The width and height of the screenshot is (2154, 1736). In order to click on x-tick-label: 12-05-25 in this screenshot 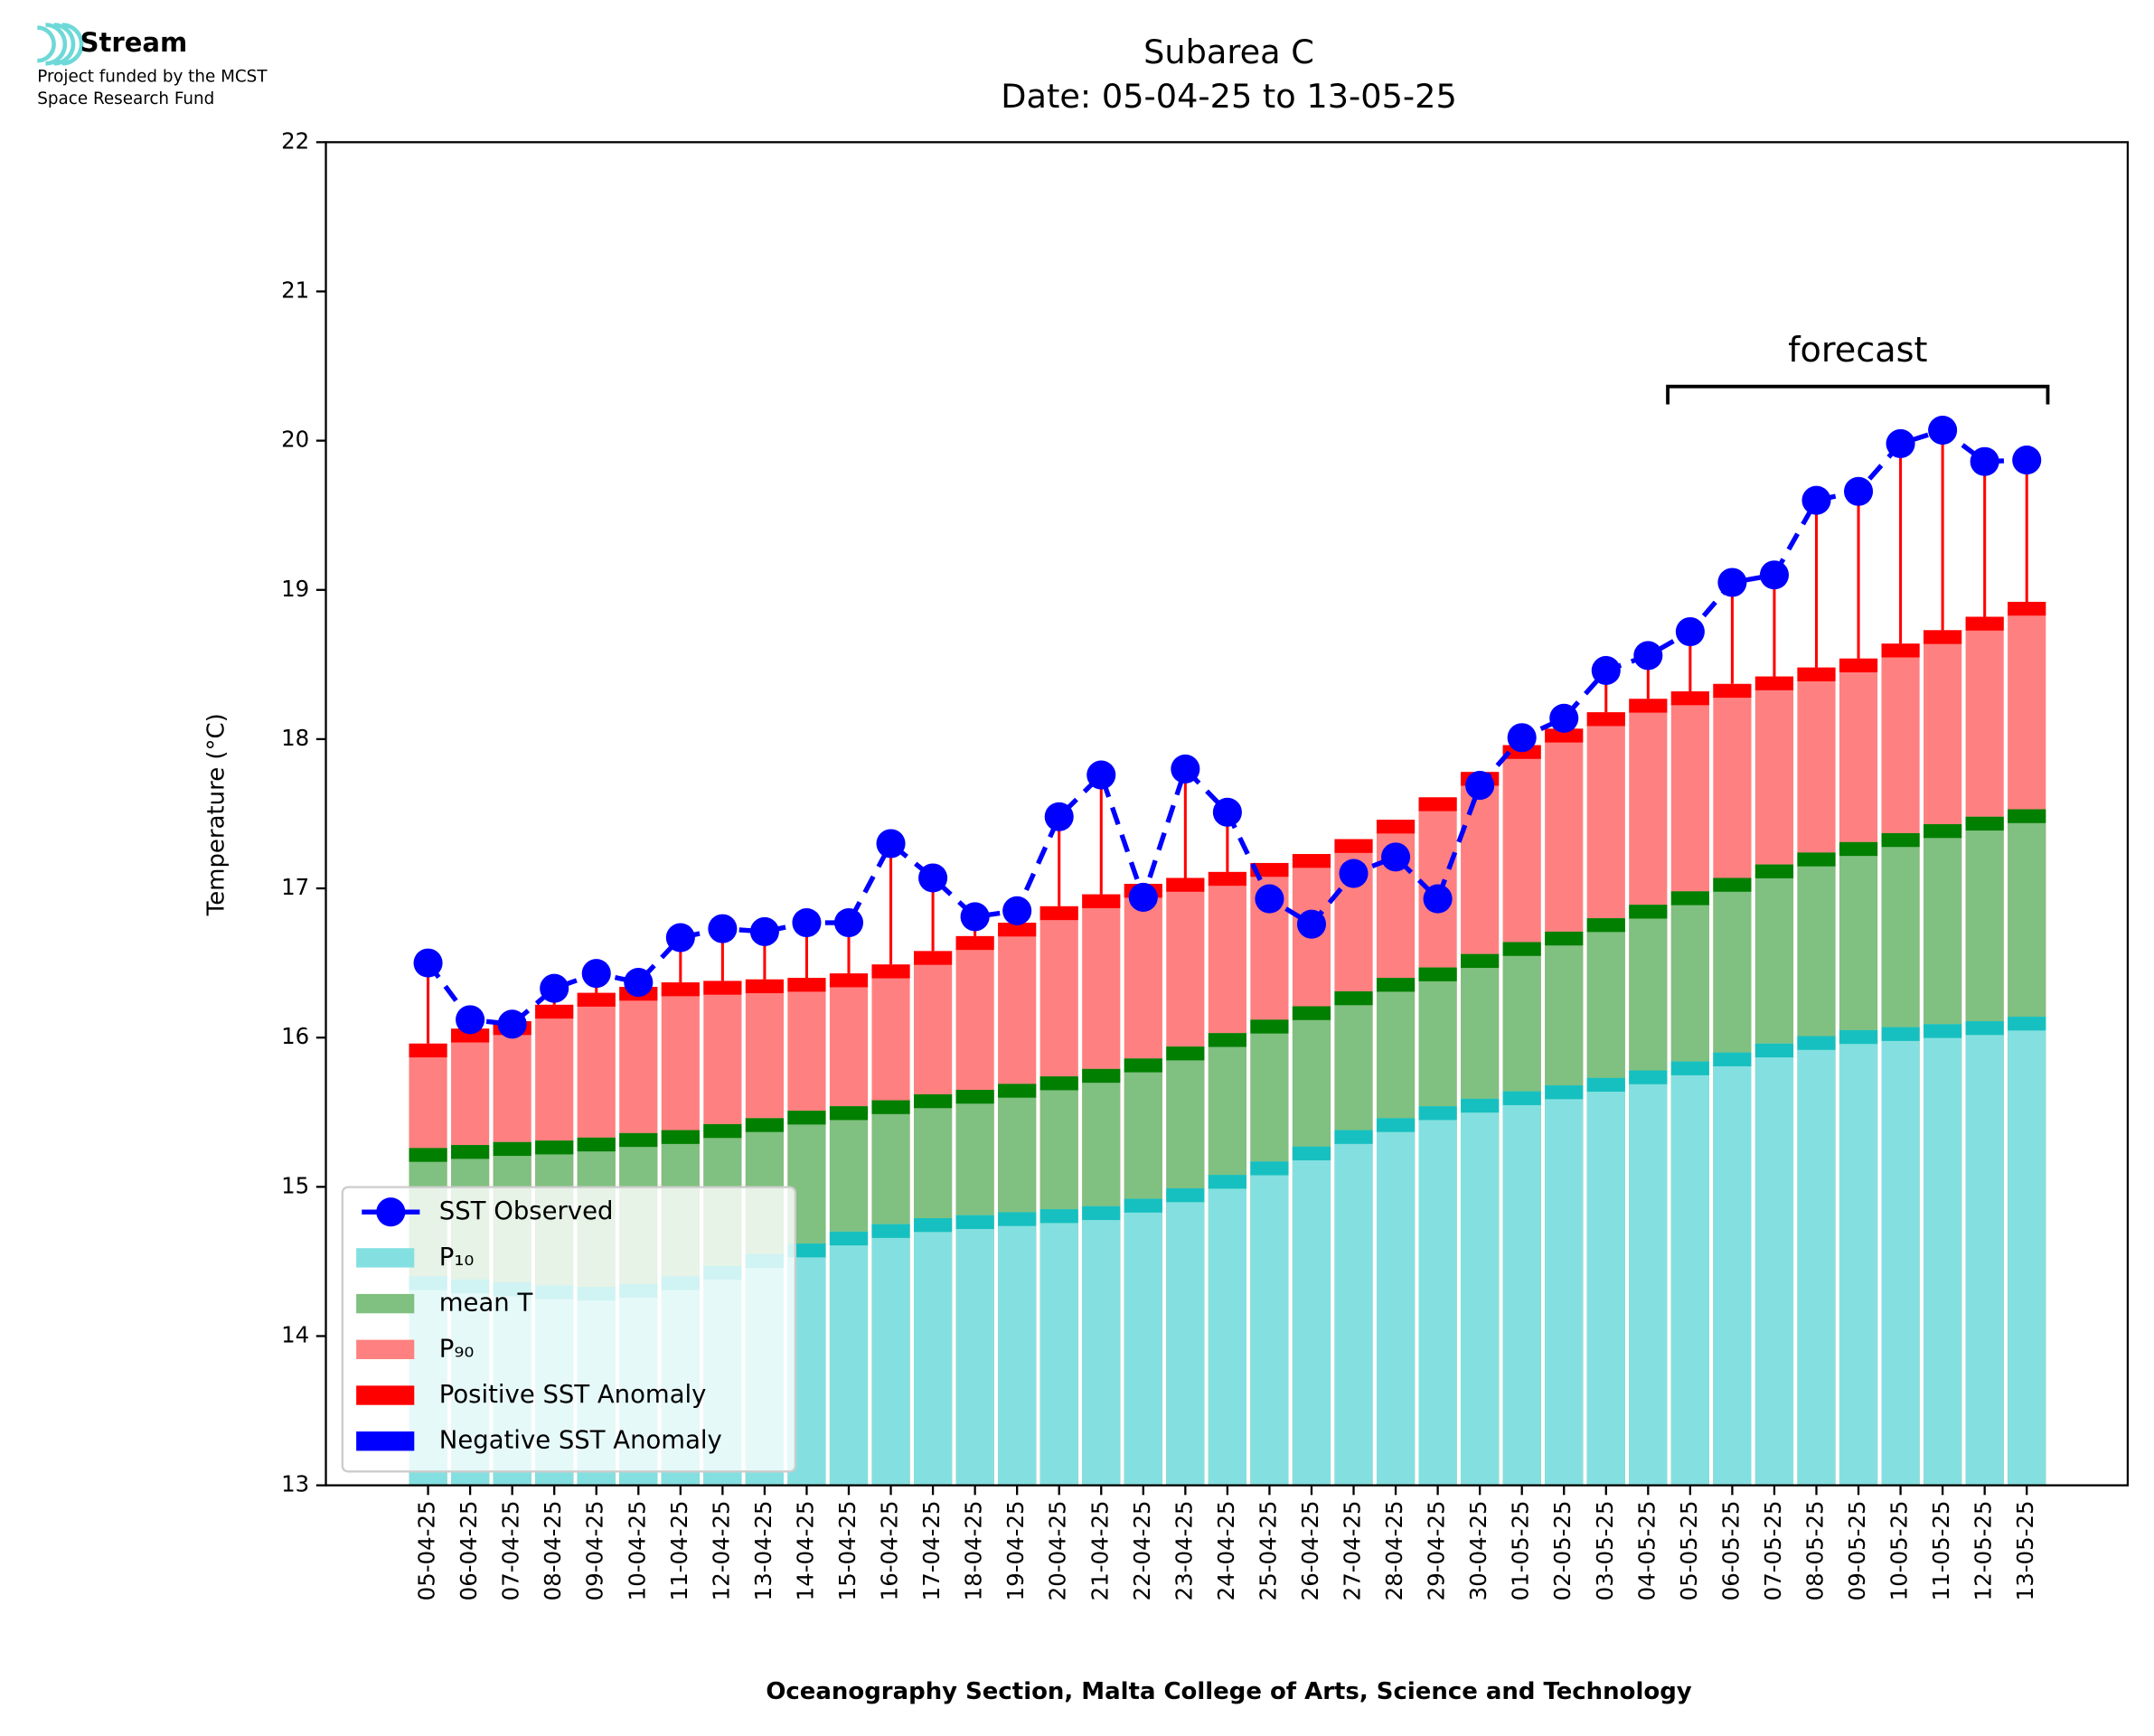, I will do `click(1984, 1550)`.